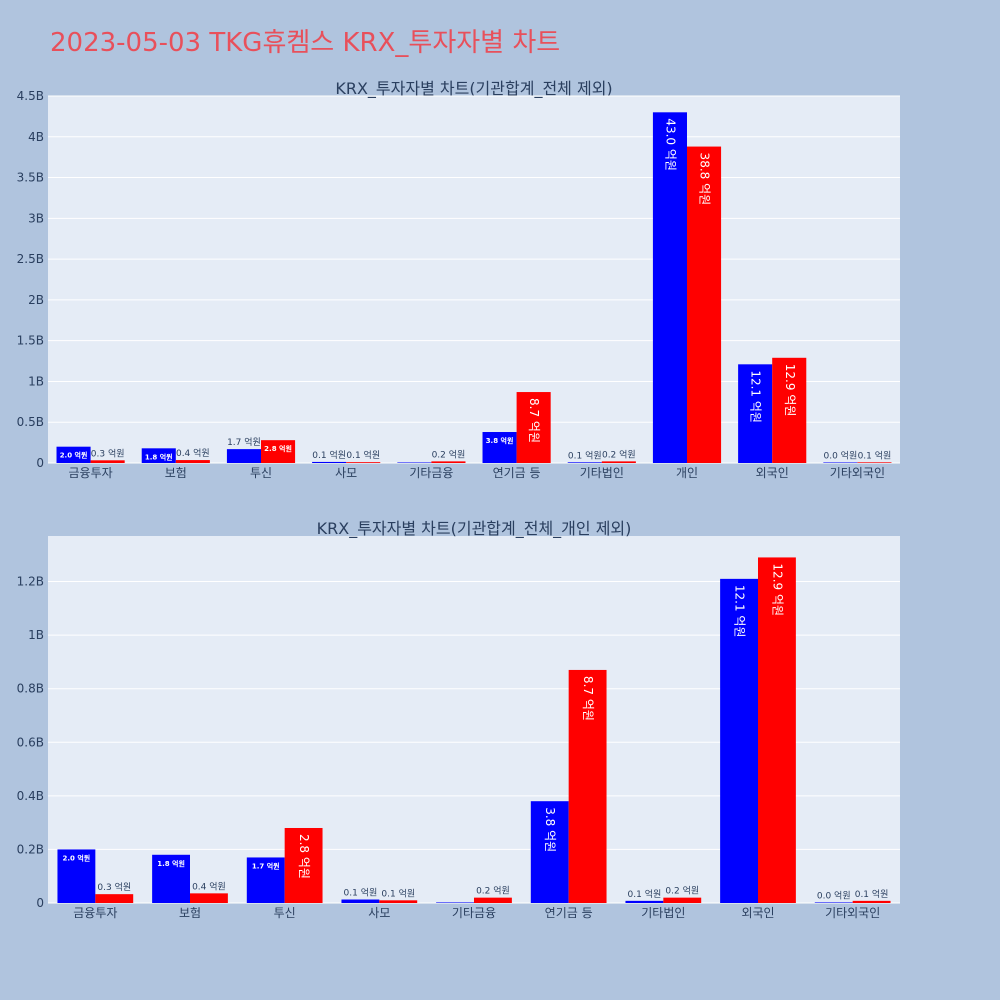 The height and width of the screenshot is (1000, 1000). I want to click on y-tick-label: 3B, so click(36, 218).